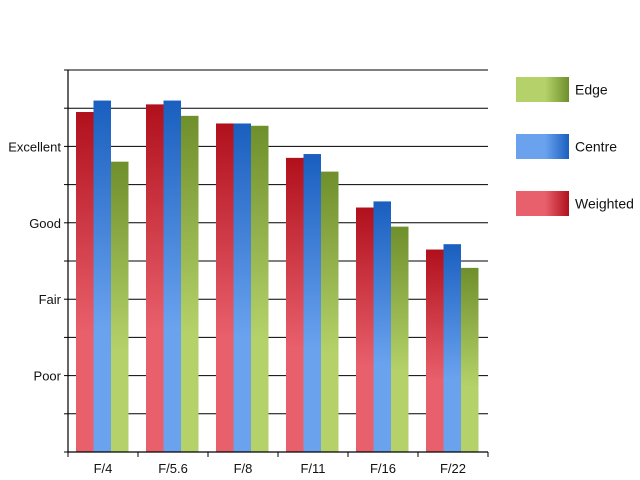 This screenshot has height=480, width=640. I want to click on bar-edge-f22, so click(470, 359).